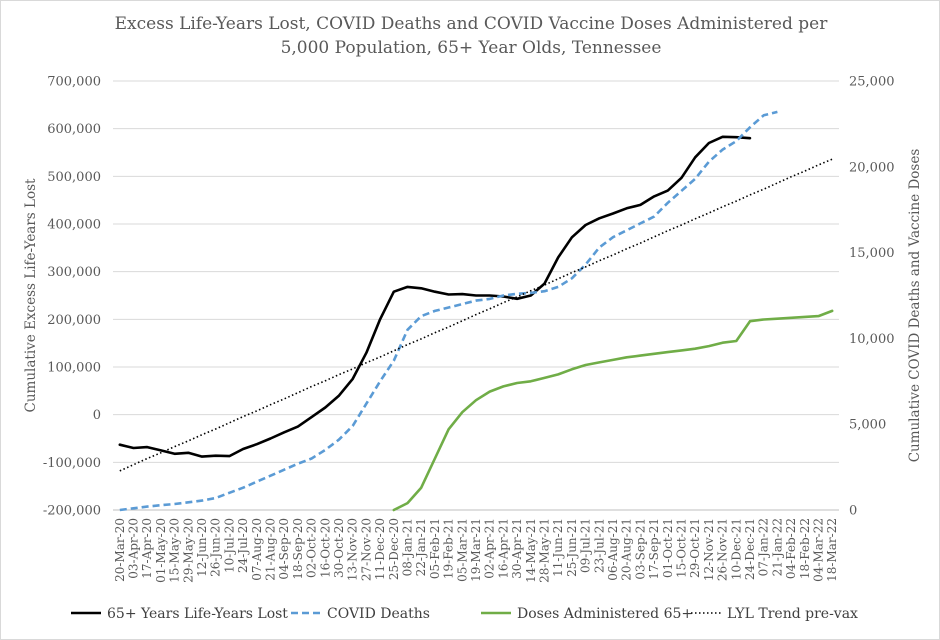 The image size is (940, 640). I want to click on x-tick-label: 23-Jul-21, so click(599, 545).